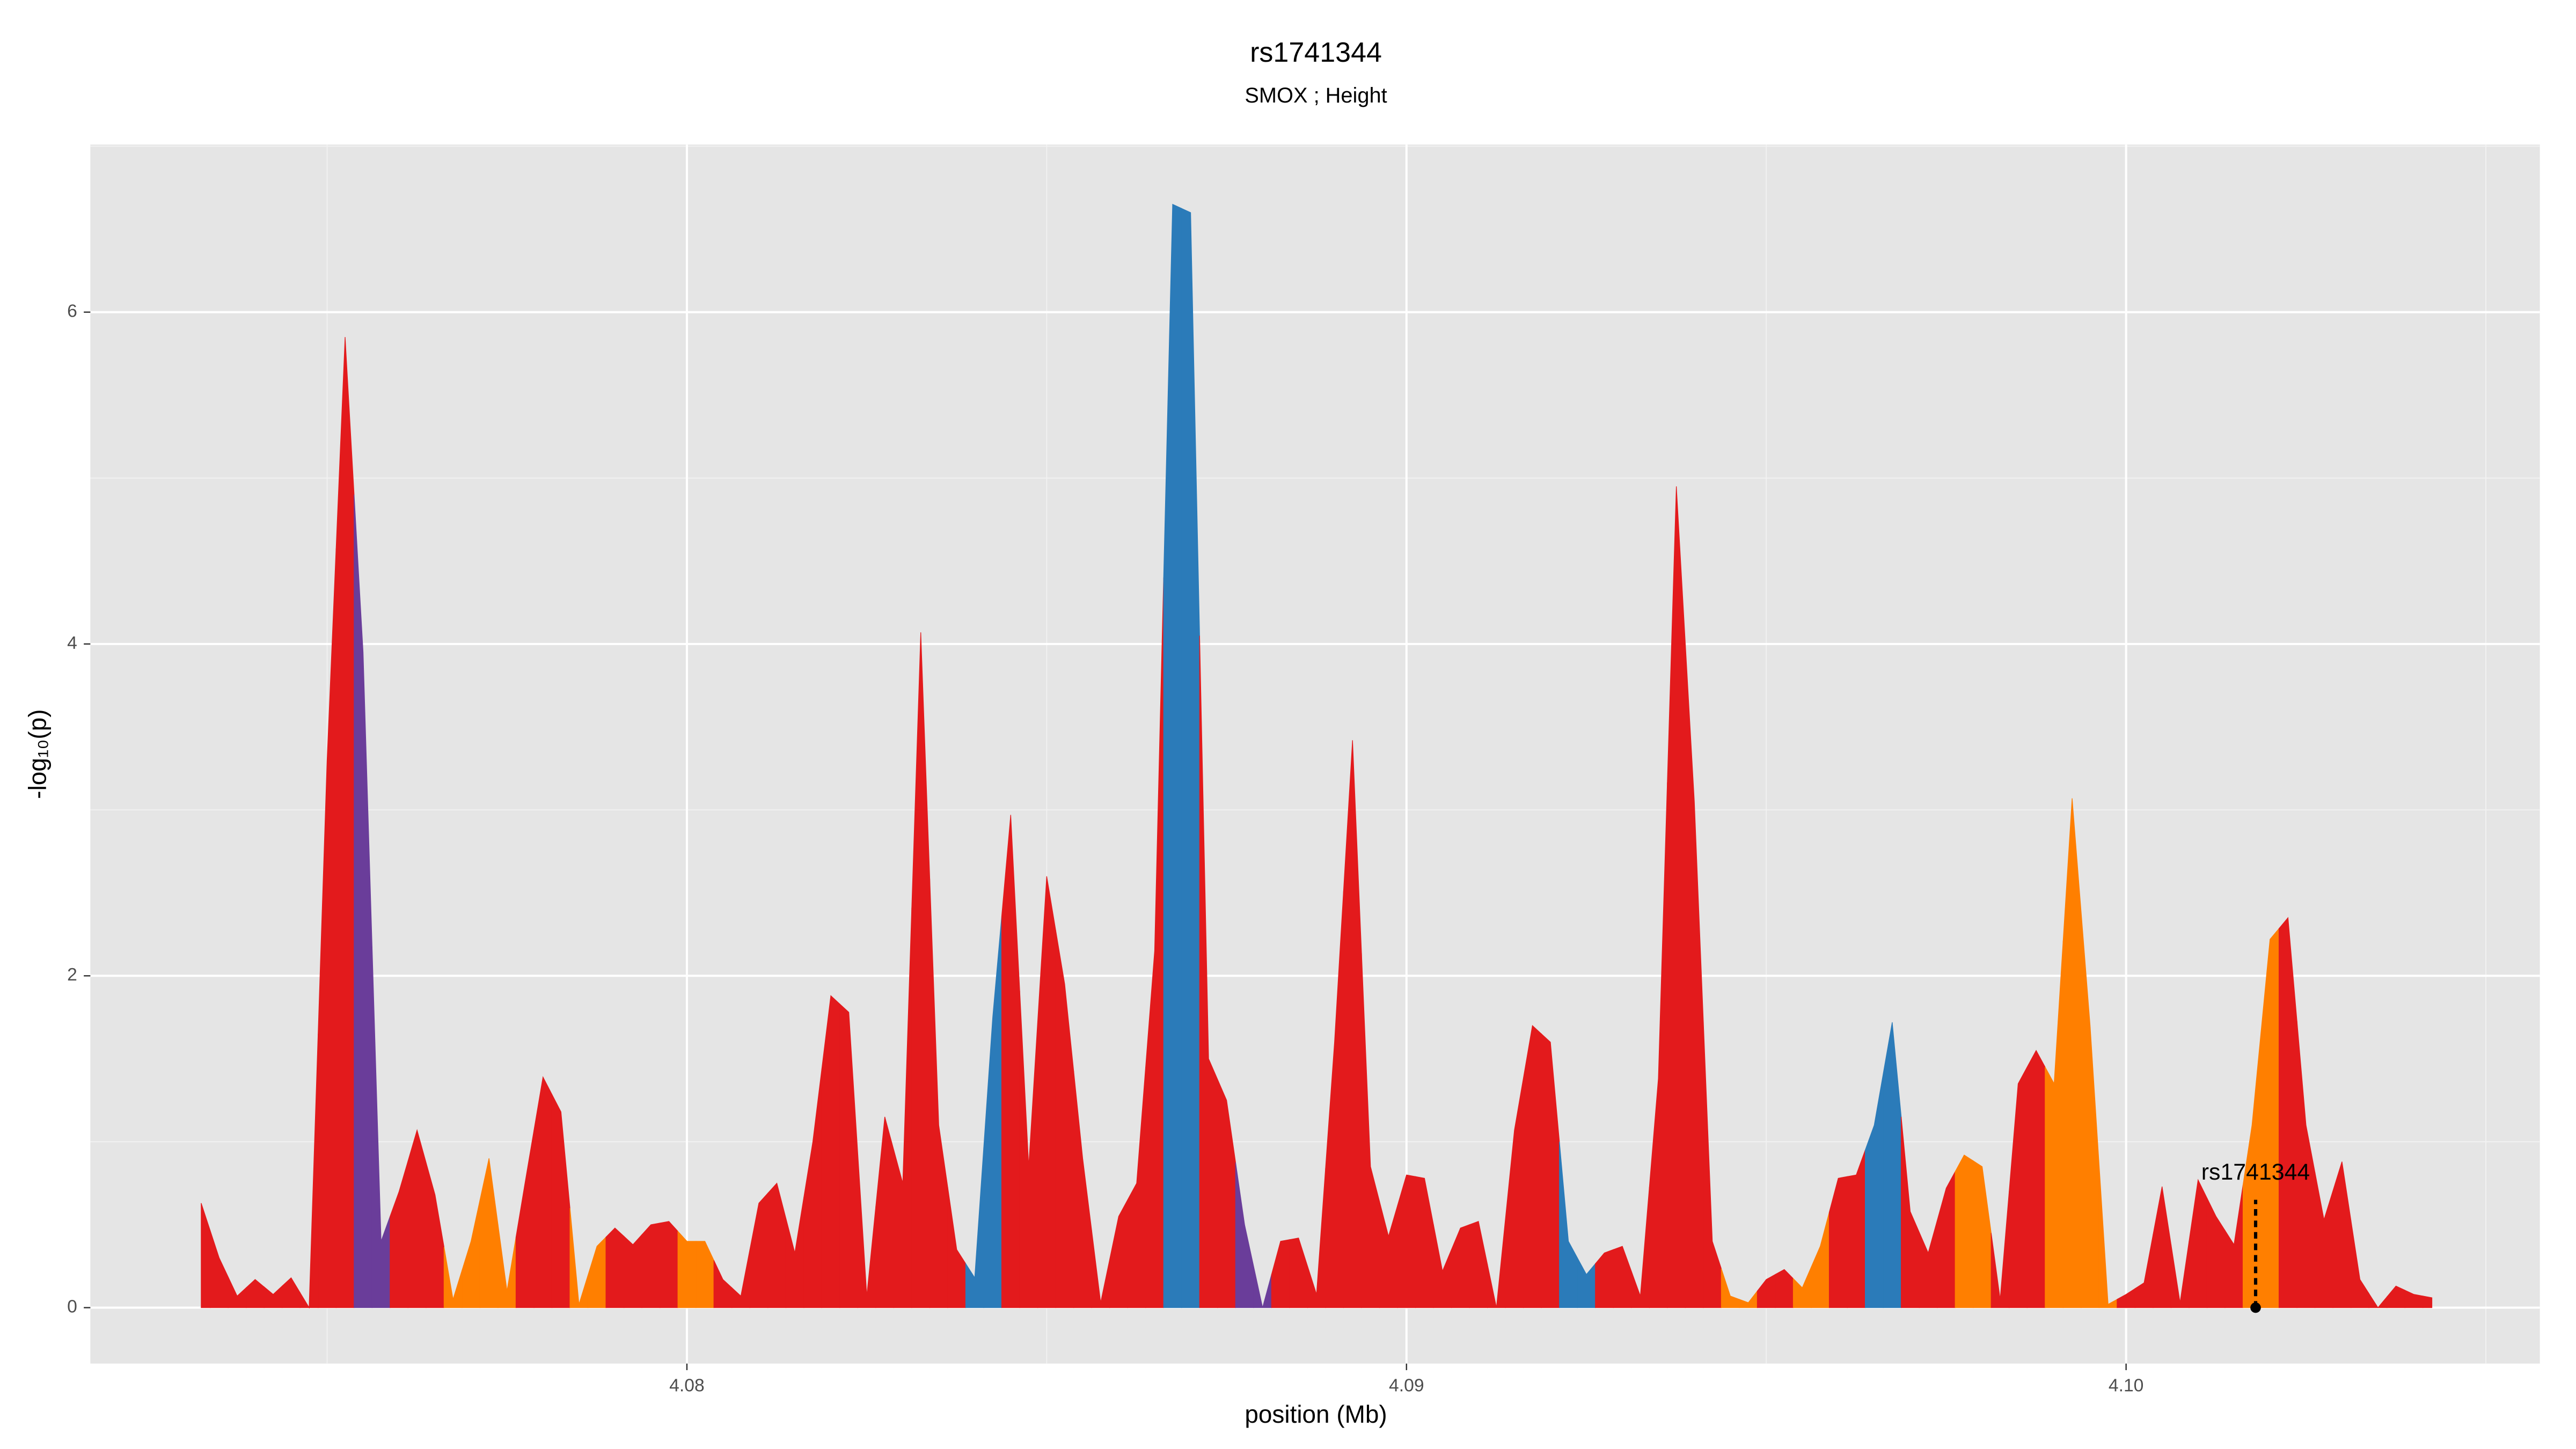 Image resolution: width=2576 pixels, height=1449 pixels. What do you see at coordinates (38, 754) in the screenshot?
I see `y-axis-label: -log₁₀(p)` at bounding box center [38, 754].